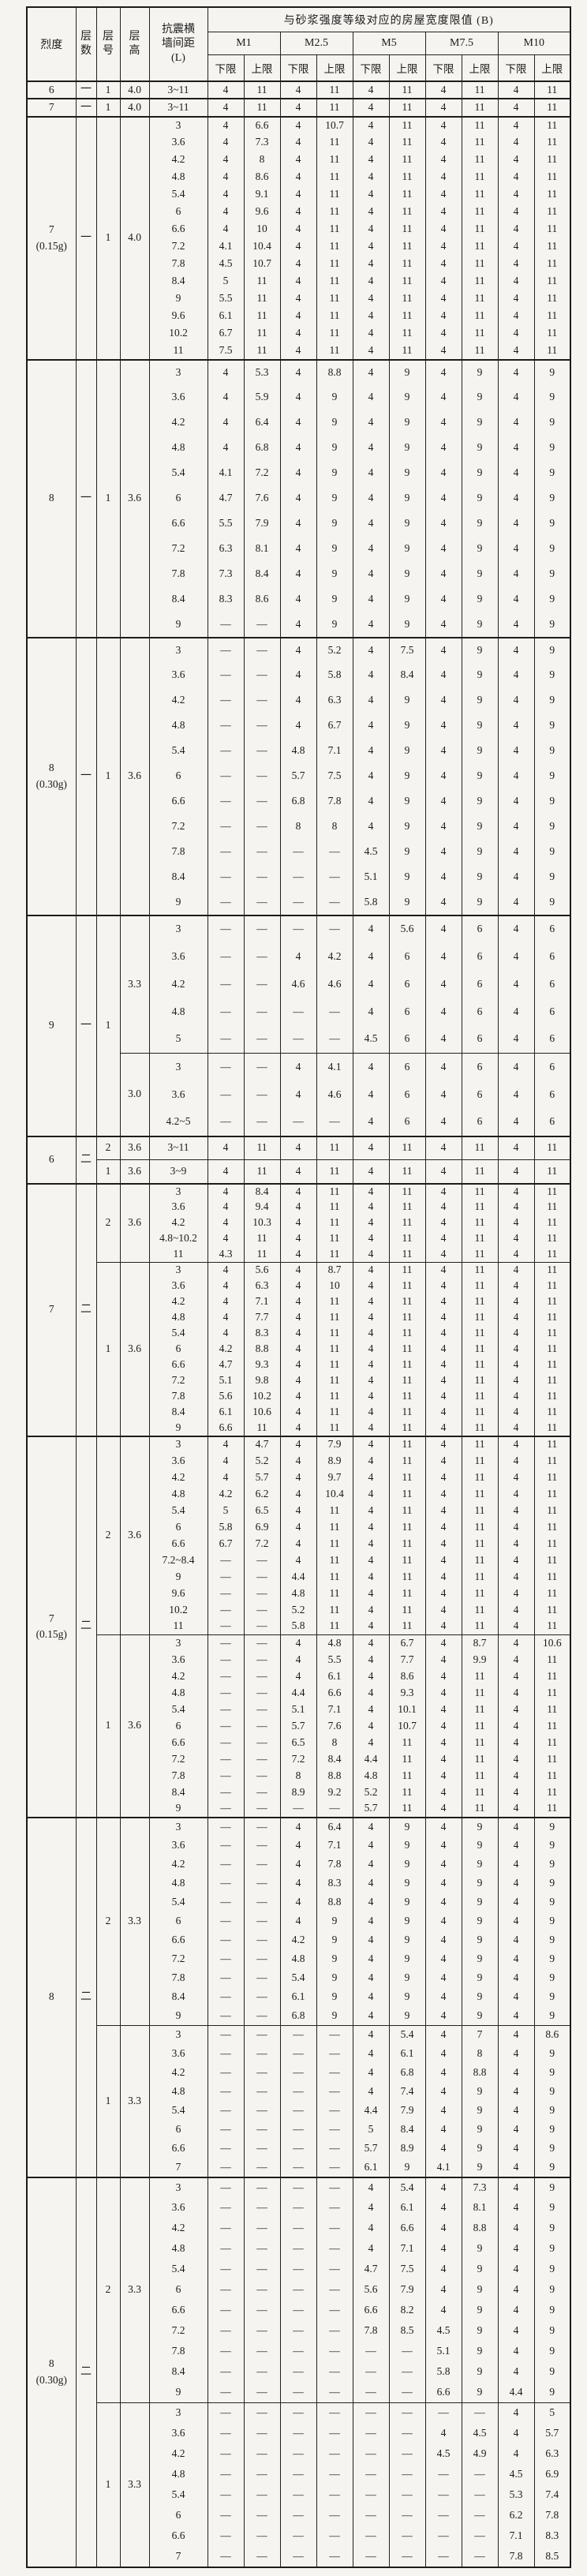 This screenshot has width=587, height=2576. Describe the element at coordinates (299, 89) in the screenshot. I see `table-row: 6 一 1 4.0 3~11 4 11 4 11 4 11 4 11 4 11` at that location.